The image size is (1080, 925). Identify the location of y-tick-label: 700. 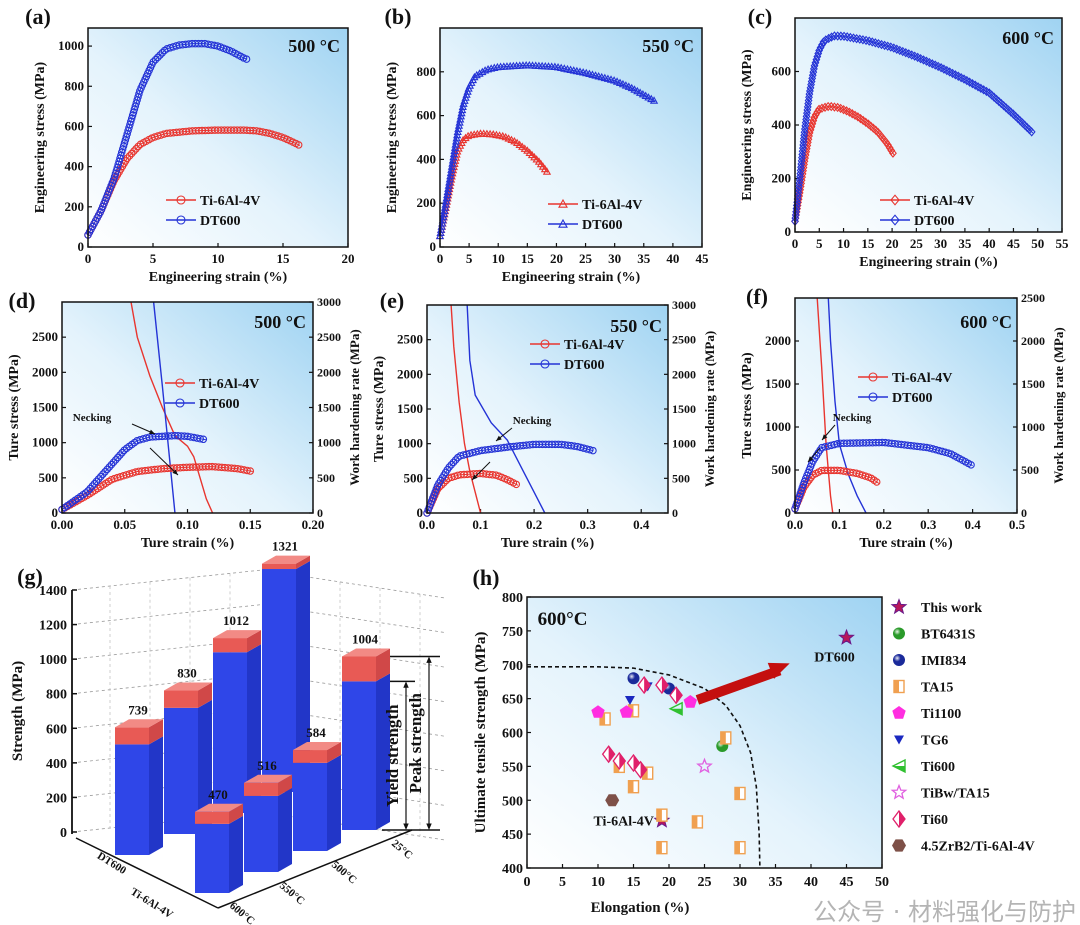
(512, 666).